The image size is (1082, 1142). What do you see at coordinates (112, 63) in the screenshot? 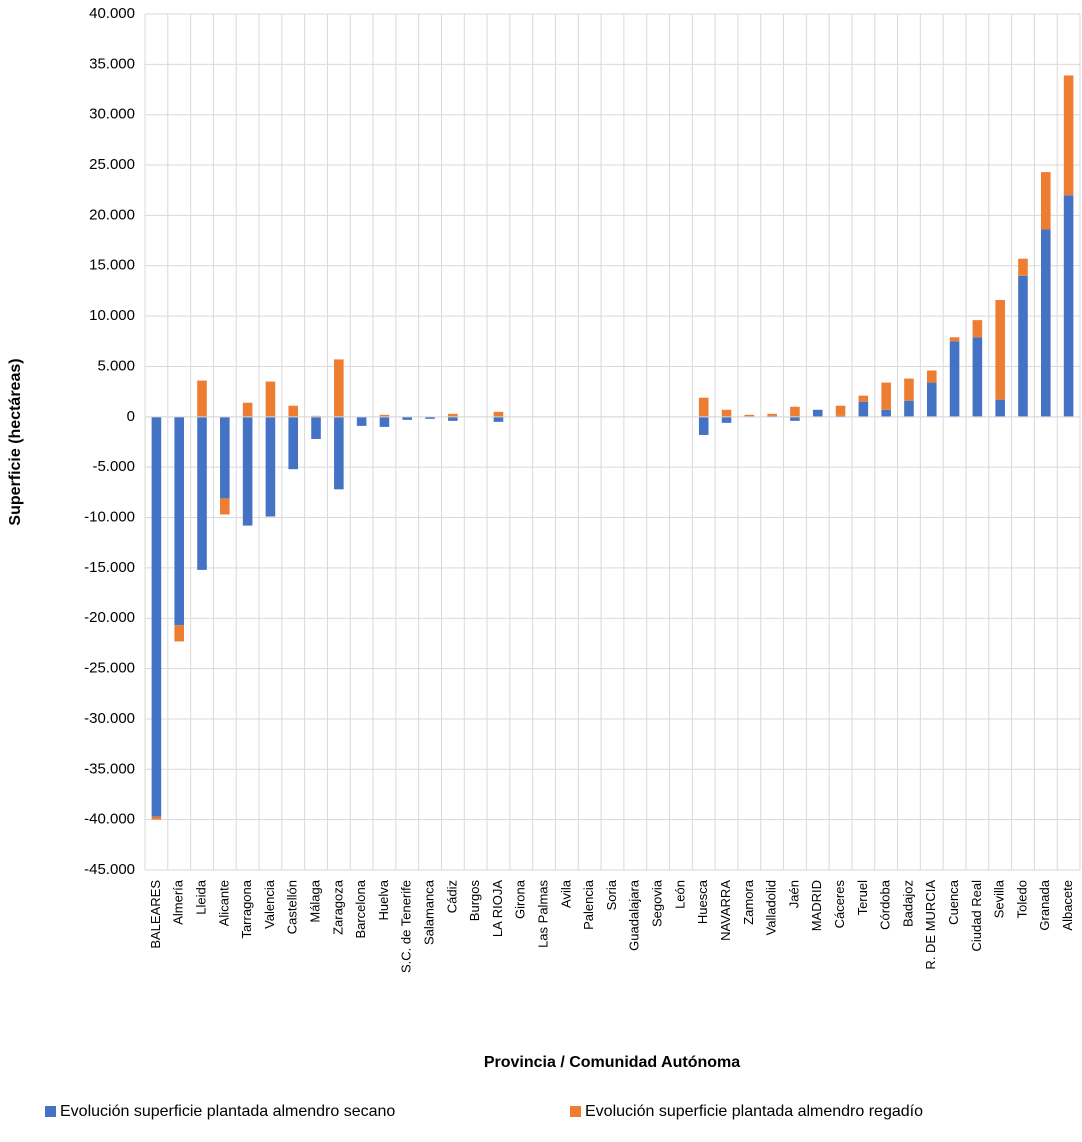
I see `y-tick-label: 35.000` at bounding box center [112, 63].